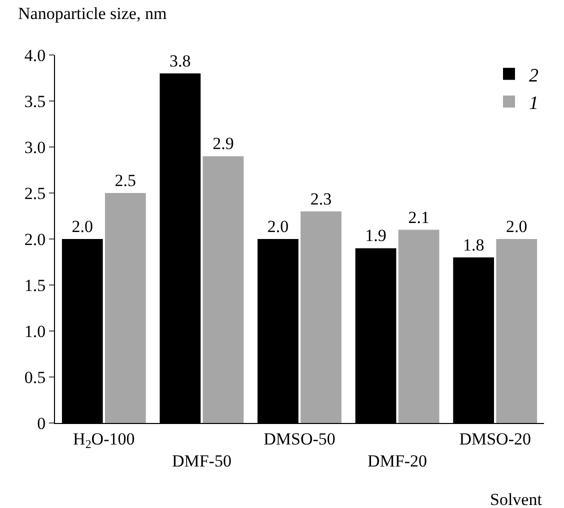  Describe the element at coordinates (92, 13) in the screenshot. I see `y-axis-title: Nanoparticle size, nm` at that location.